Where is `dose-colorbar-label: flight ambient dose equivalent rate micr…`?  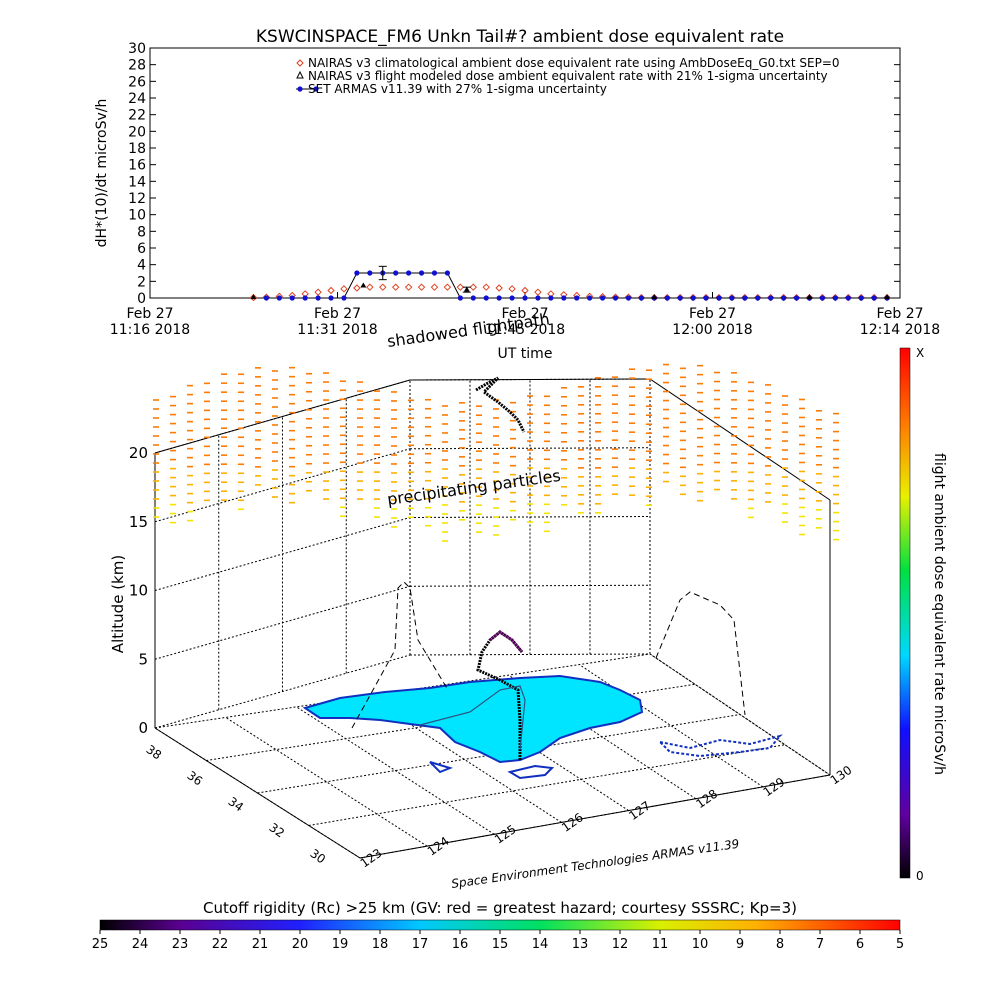 dose-colorbar-label: flight ambient dose equivalent rate micr… is located at coordinates (939, 614).